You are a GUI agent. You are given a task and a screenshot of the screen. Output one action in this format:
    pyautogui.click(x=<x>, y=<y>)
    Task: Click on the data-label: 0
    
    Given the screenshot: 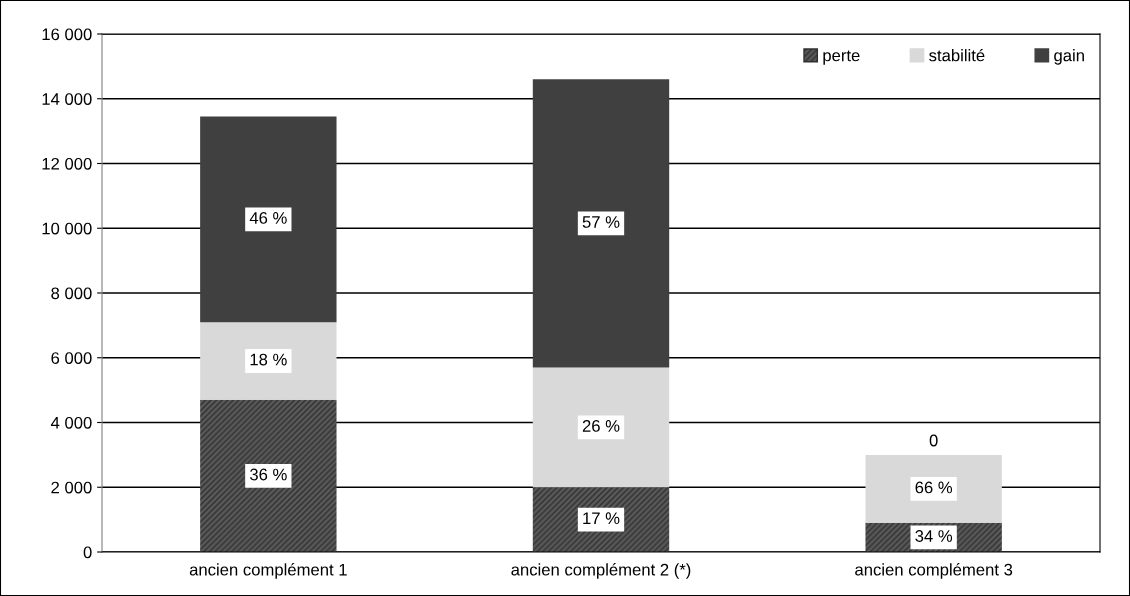 What is the action you would take?
    pyautogui.click(x=933, y=440)
    